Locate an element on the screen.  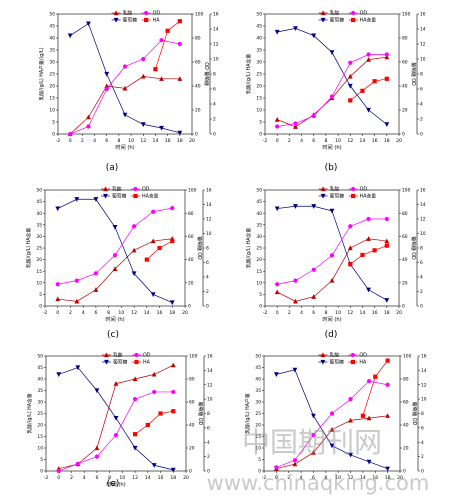
x-tick-label: 14 is located at coordinates (147, 313).